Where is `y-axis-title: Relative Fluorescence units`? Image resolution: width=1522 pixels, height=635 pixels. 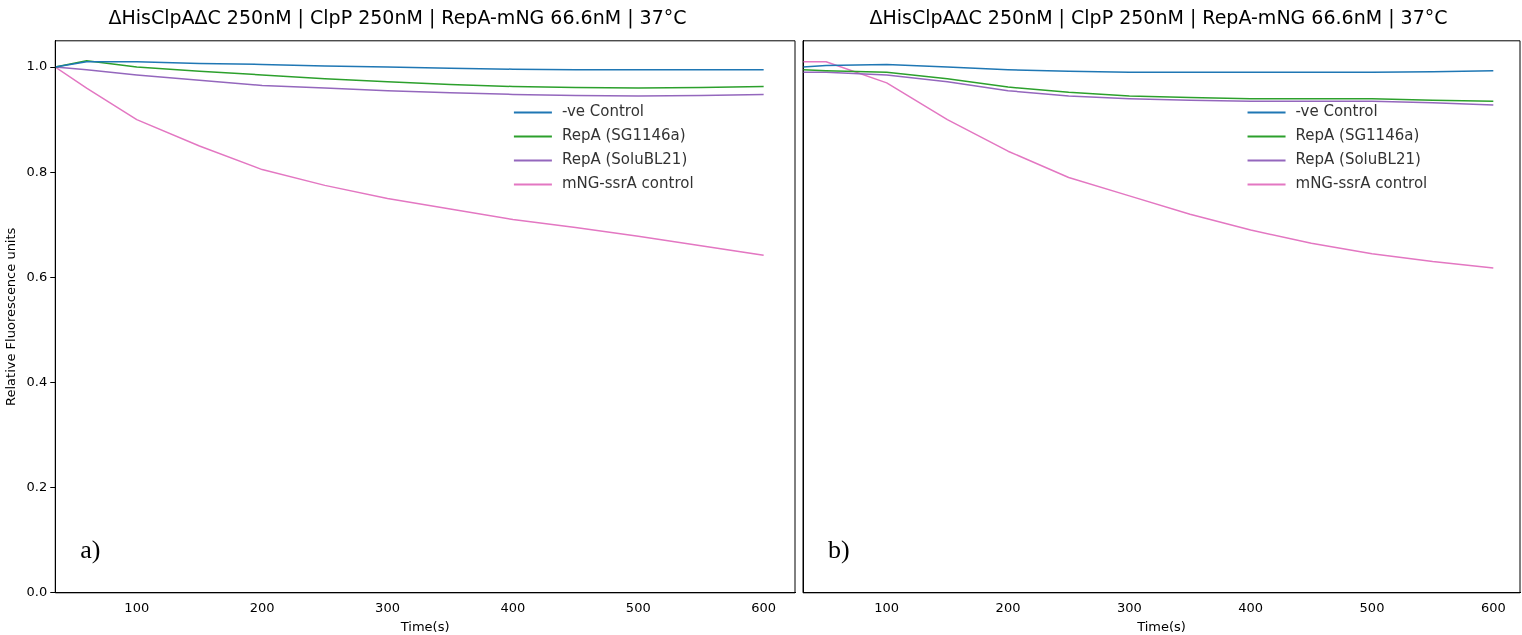
y-axis-title: Relative Fluorescence units is located at coordinates (11, 316).